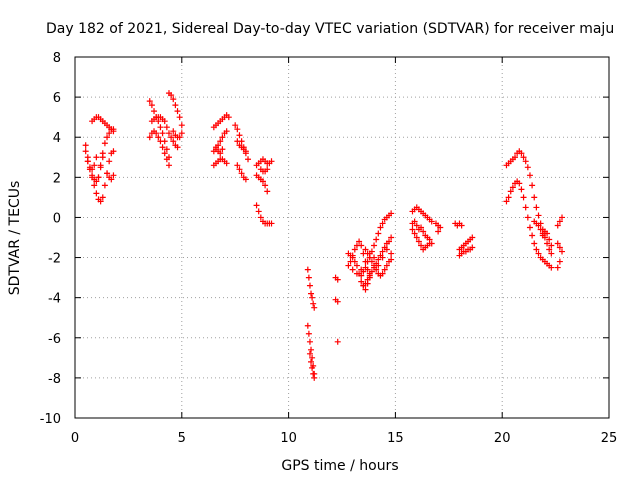 This screenshot has height=480, width=640. Describe the element at coordinates (57, 178) in the screenshot. I see `y-tick-label: 2` at that location.